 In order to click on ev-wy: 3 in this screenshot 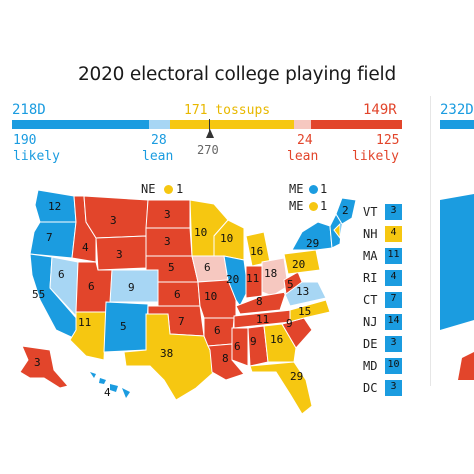, I will do `click(119, 254)`.